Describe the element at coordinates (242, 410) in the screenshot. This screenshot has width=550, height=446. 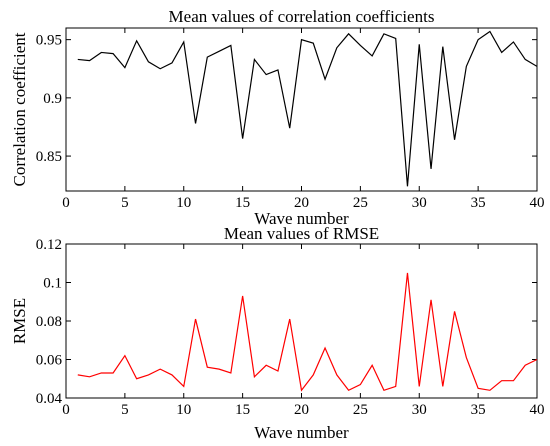
I see `rmse-x-tick-label: 15` at that location.